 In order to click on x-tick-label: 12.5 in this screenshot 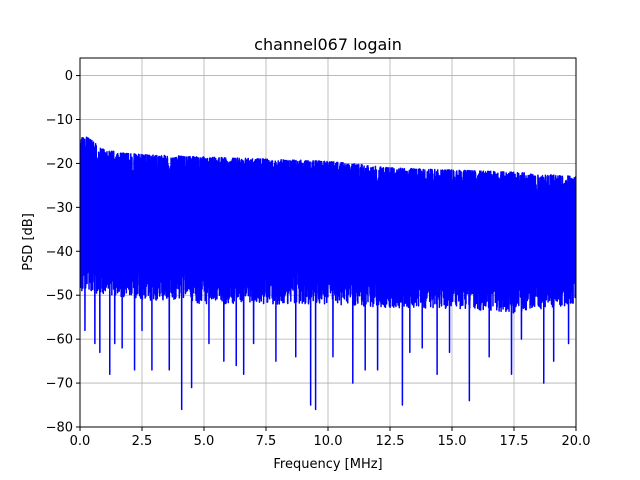, I will do `click(390, 441)`.